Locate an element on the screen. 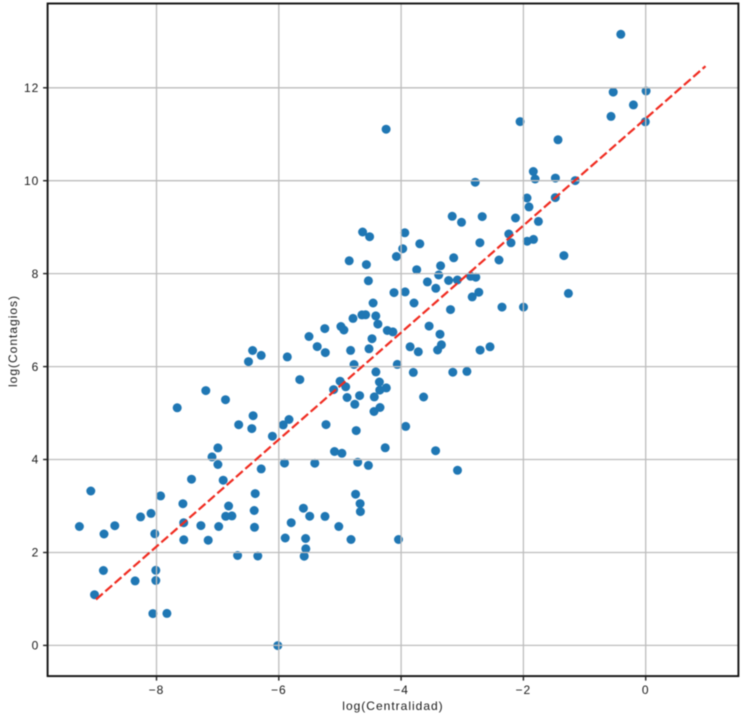  svg-text: log(Contagios) is located at coordinates (13, 341).